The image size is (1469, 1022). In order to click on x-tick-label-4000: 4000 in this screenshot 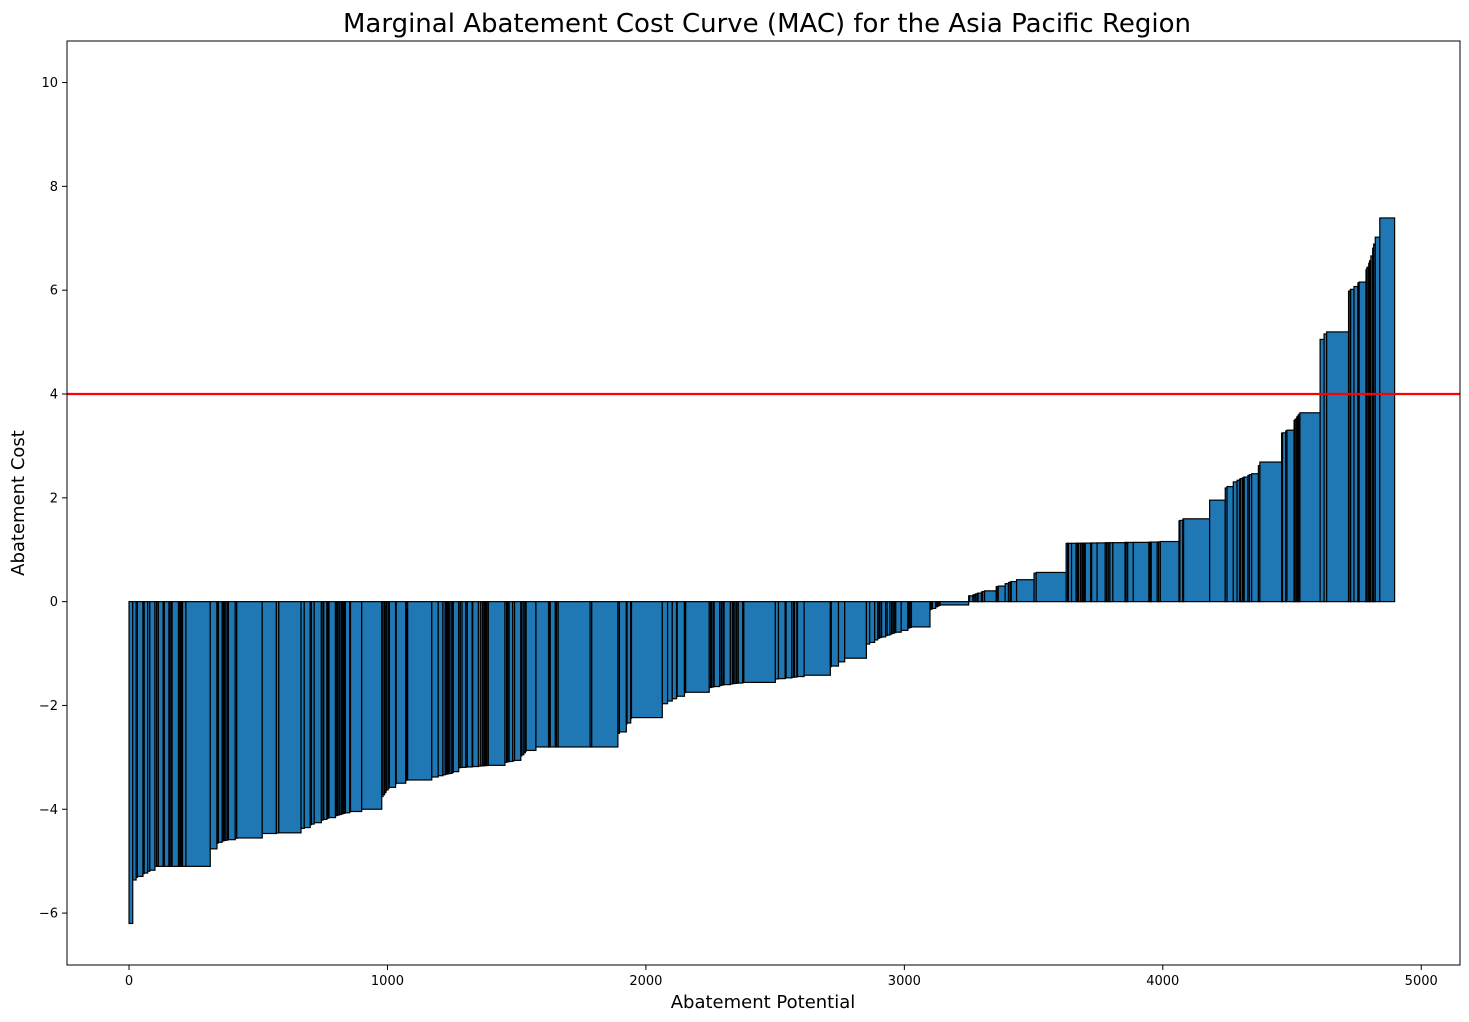, I will do `click(1162, 981)`.